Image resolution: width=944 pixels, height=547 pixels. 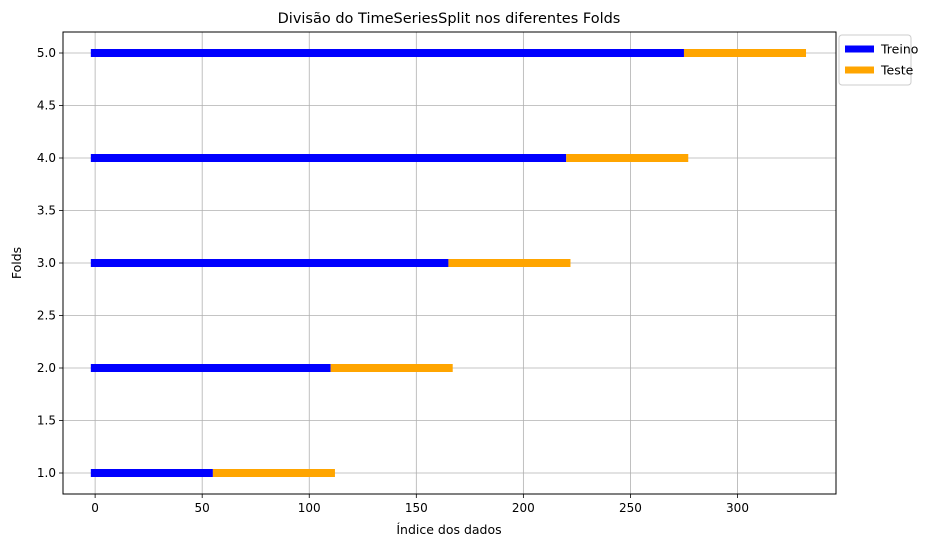 What do you see at coordinates (95, 508) in the screenshot?
I see `x-tick-label: 0` at bounding box center [95, 508].